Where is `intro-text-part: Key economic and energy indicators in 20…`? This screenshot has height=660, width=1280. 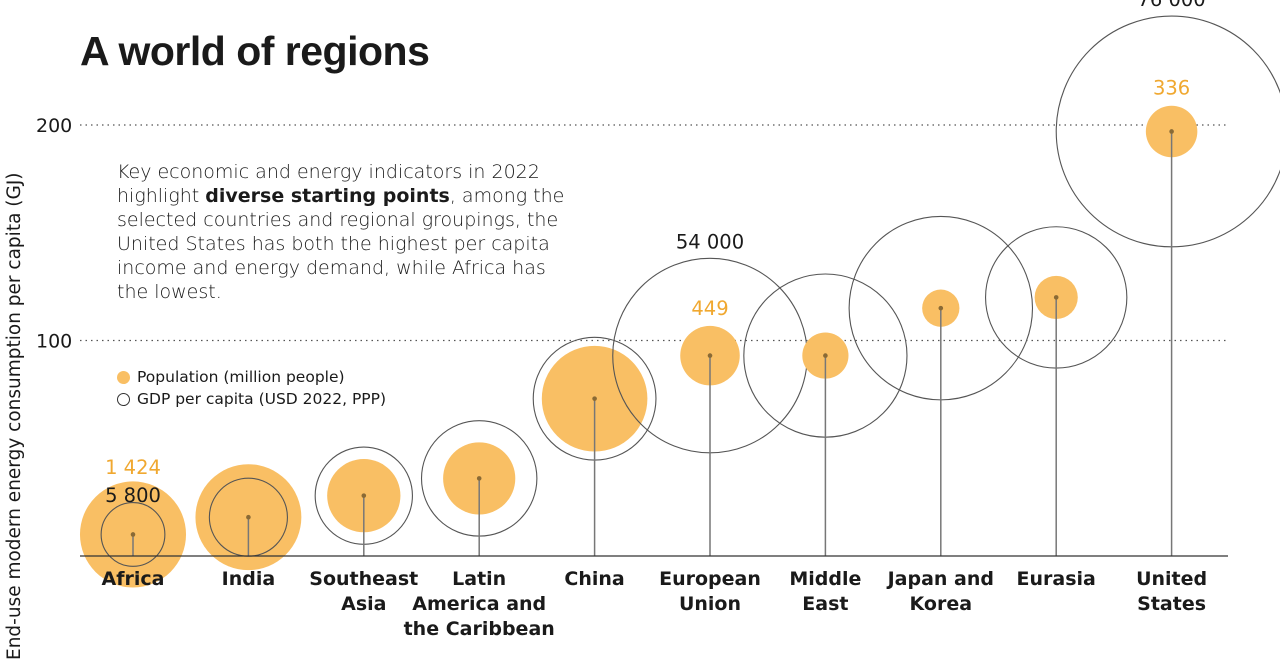 intro-text-part: Key economic and energy indicators in 20… is located at coordinates (328, 184).